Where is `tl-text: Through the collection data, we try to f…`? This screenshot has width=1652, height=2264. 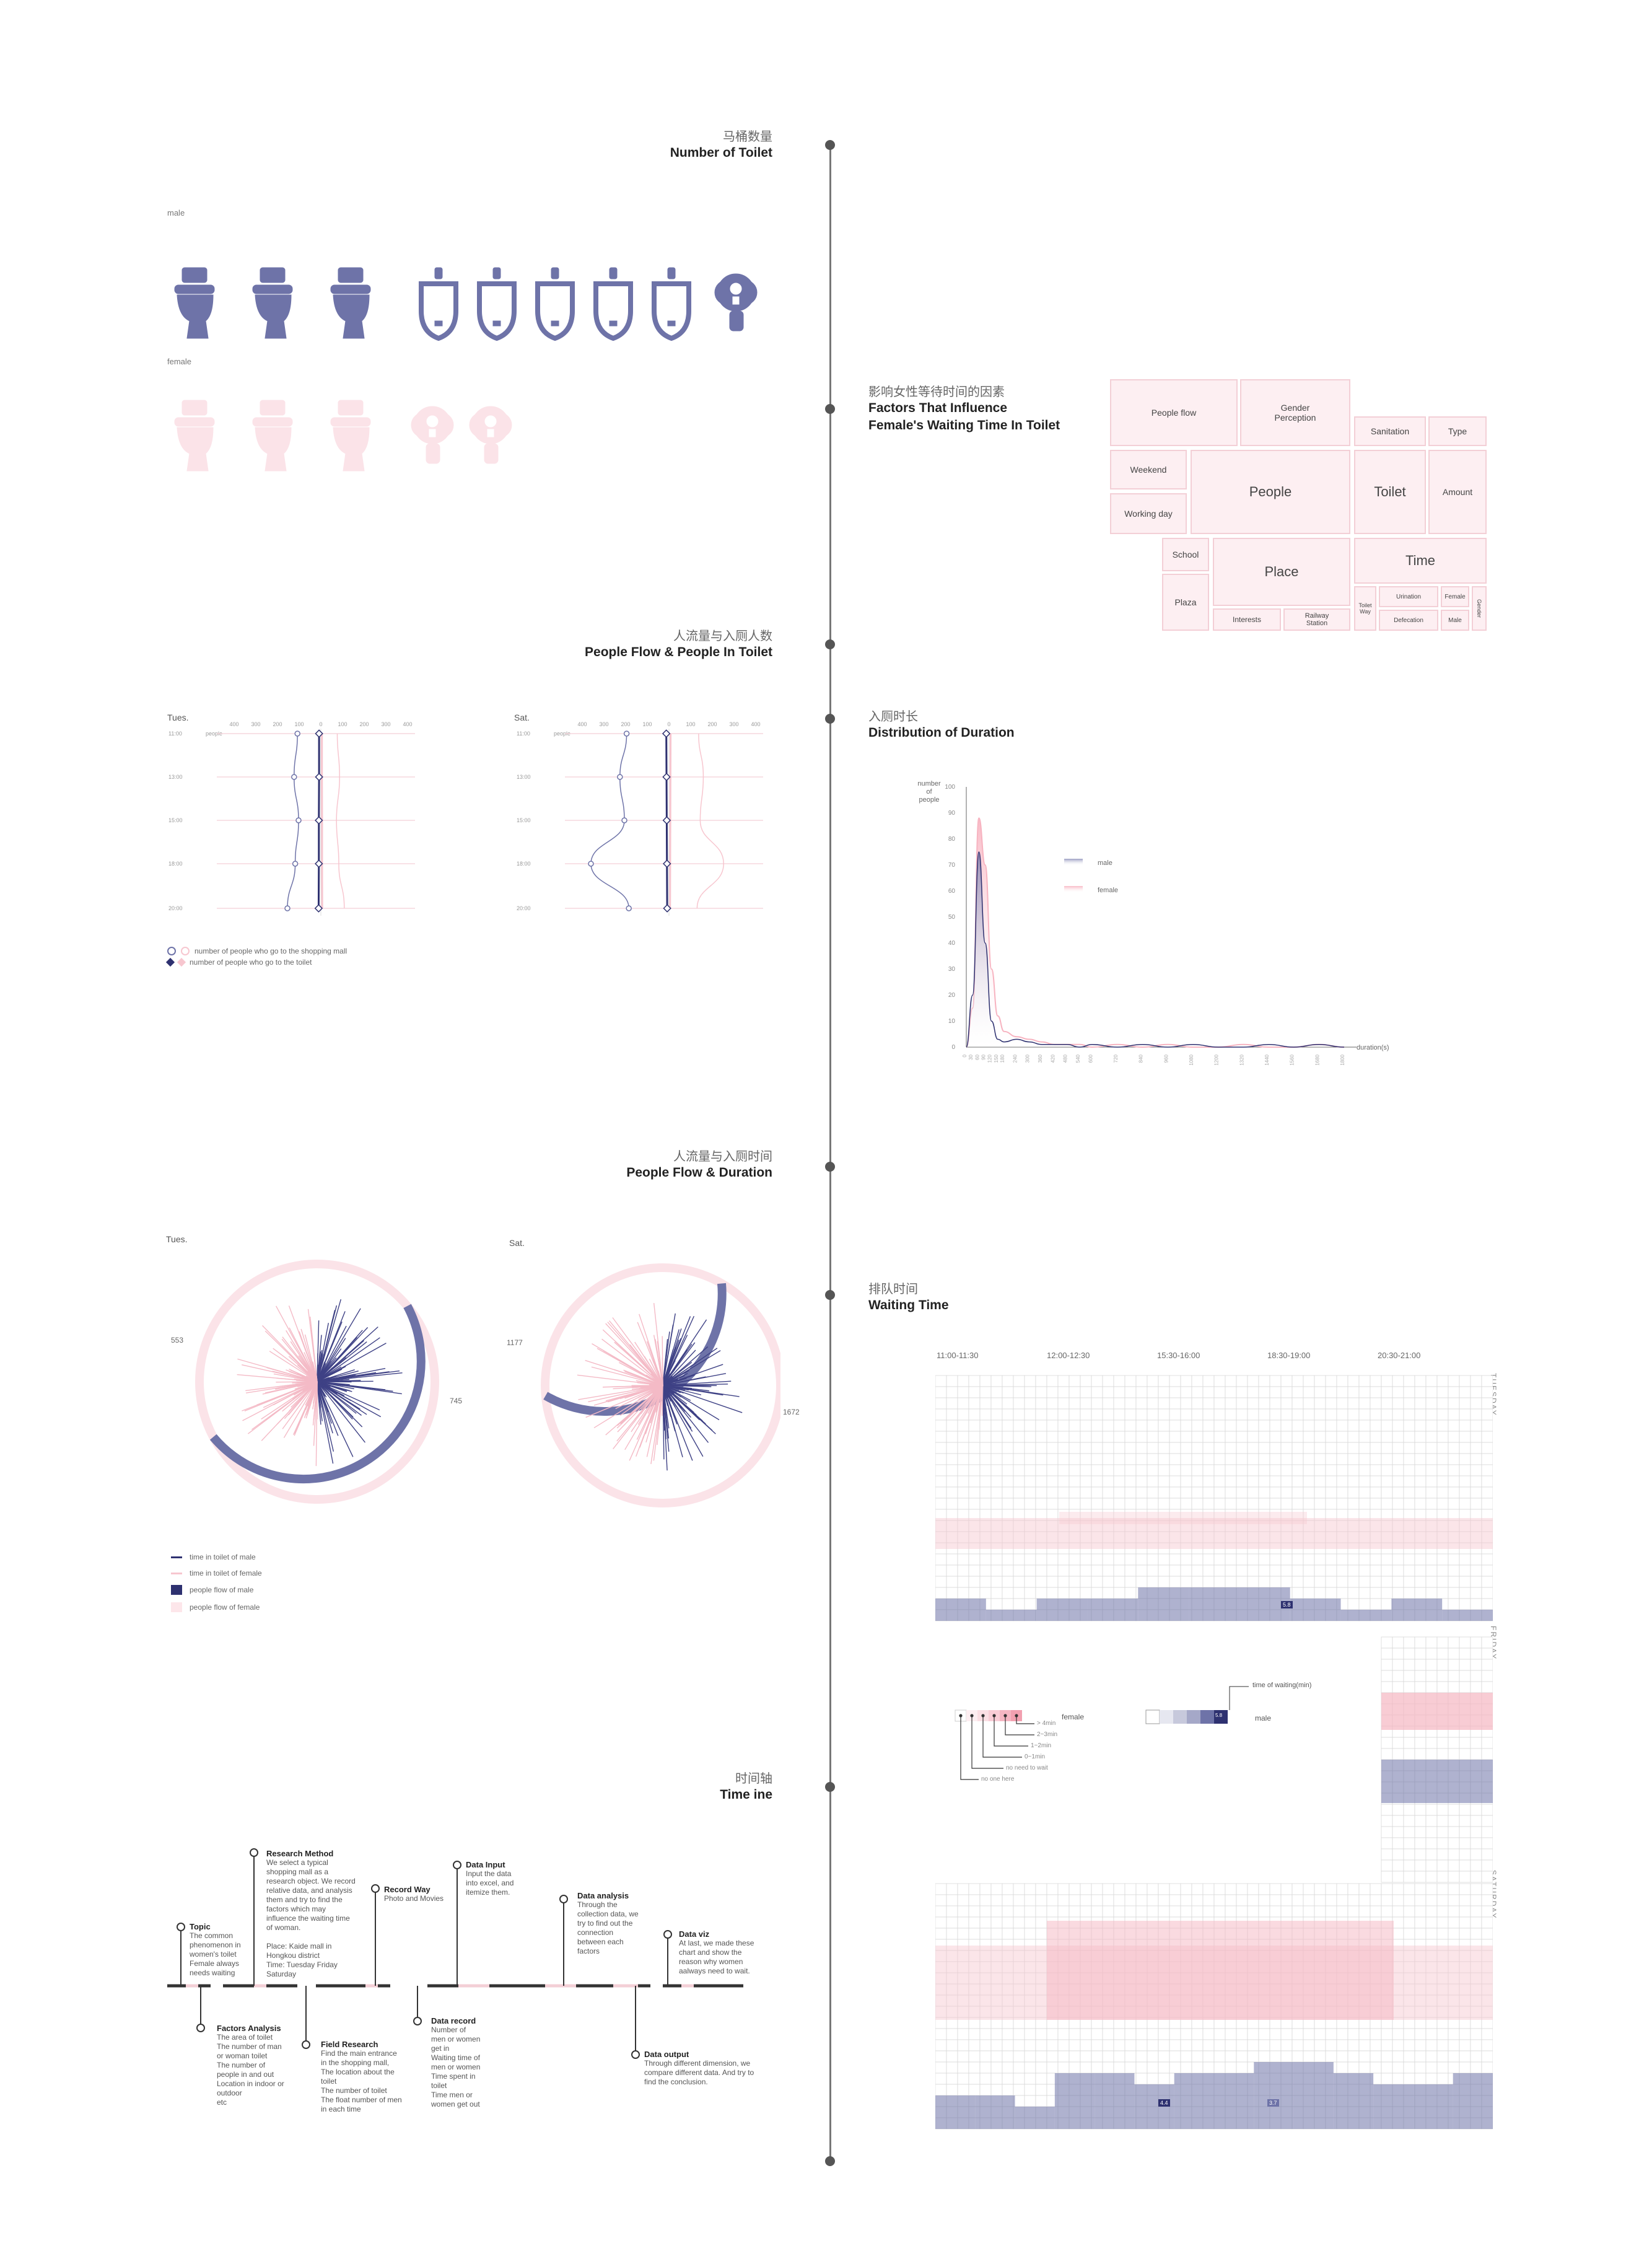
tl-text: Through the collection data, we try to f… is located at coordinates (608, 1927).